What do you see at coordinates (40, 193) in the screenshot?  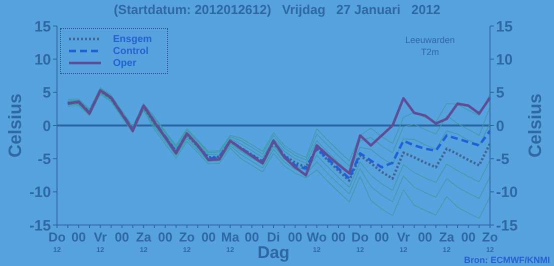 I see `y-tick-label: -10` at bounding box center [40, 193].